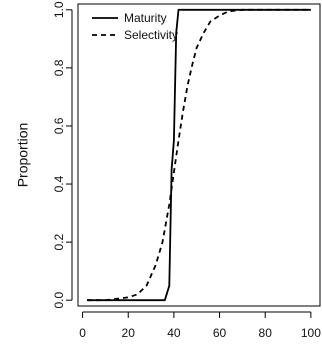 This screenshot has height=346, width=322. Describe the element at coordinates (220, 333) in the screenshot. I see `x-tick-label: 60` at that location.